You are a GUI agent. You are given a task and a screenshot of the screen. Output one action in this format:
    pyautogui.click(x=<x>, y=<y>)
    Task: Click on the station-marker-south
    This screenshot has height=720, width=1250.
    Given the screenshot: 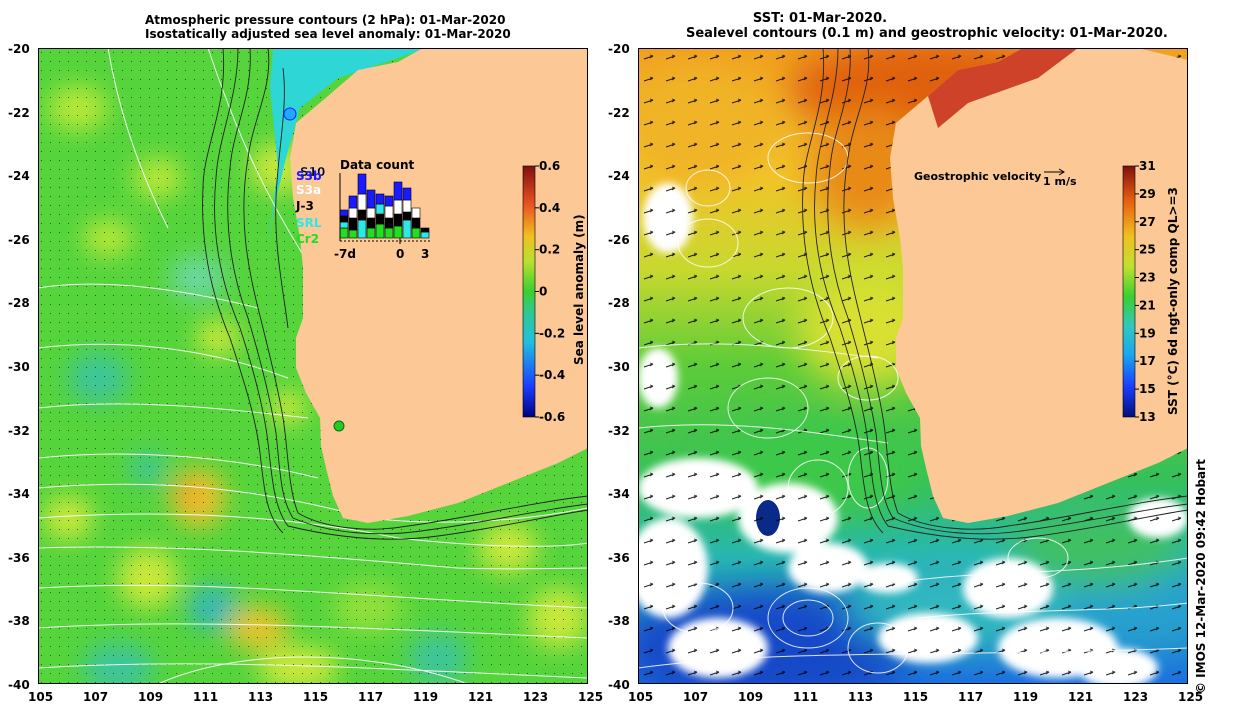 What is the action you would take?
    pyautogui.click(x=339, y=426)
    